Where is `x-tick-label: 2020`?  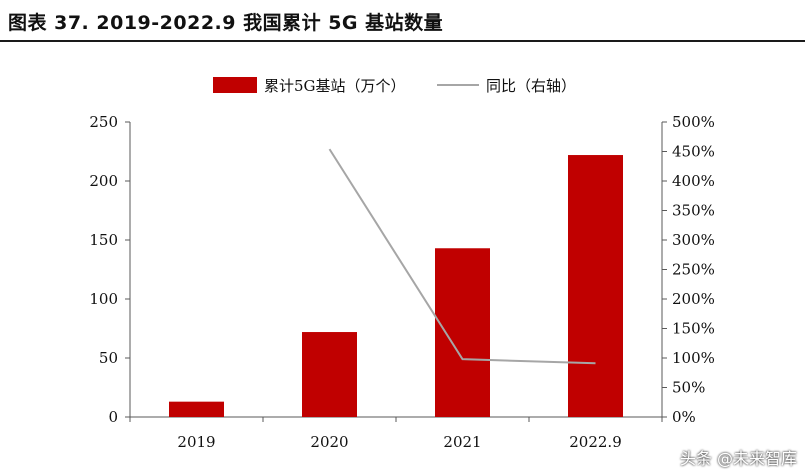 x-tick-label: 2020 is located at coordinates (329, 442).